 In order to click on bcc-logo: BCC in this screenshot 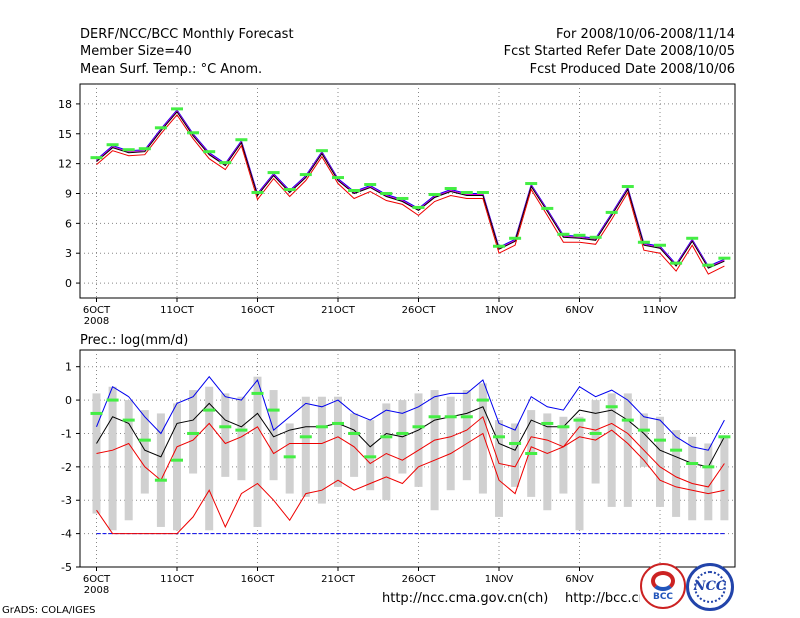, I will do `click(663, 586)`.